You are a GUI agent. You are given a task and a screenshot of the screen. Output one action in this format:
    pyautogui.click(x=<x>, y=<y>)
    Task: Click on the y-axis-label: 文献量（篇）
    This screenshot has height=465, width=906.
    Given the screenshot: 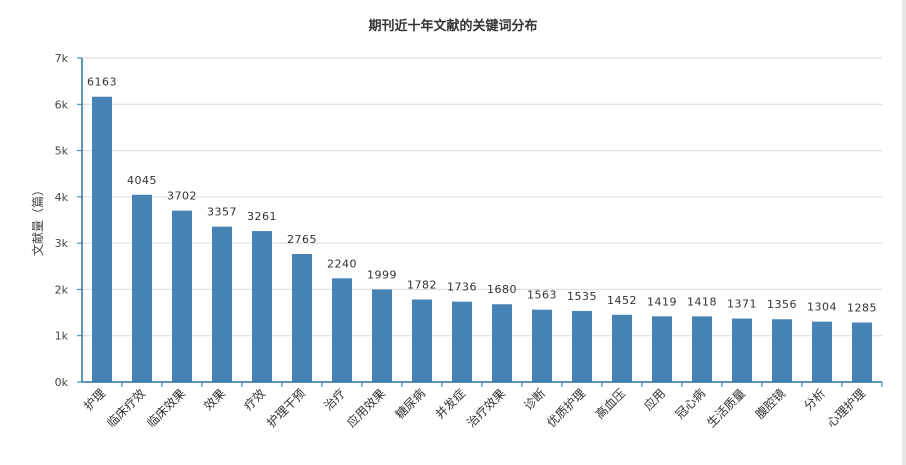 What is the action you would take?
    pyautogui.click(x=37, y=220)
    